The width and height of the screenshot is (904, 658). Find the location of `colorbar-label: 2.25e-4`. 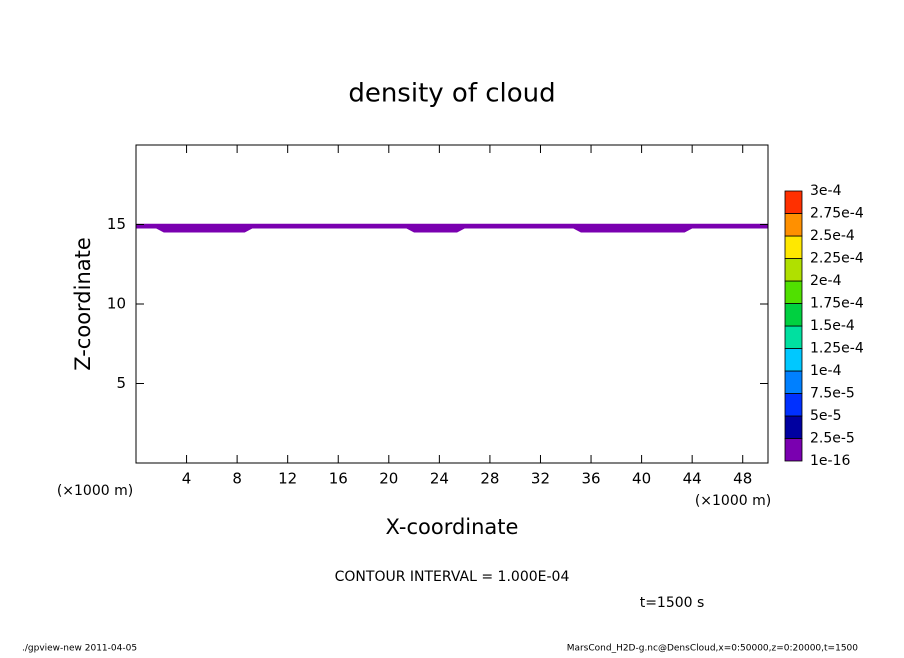

colorbar-label: 2.25e-4 is located at coordinates (837, 259).